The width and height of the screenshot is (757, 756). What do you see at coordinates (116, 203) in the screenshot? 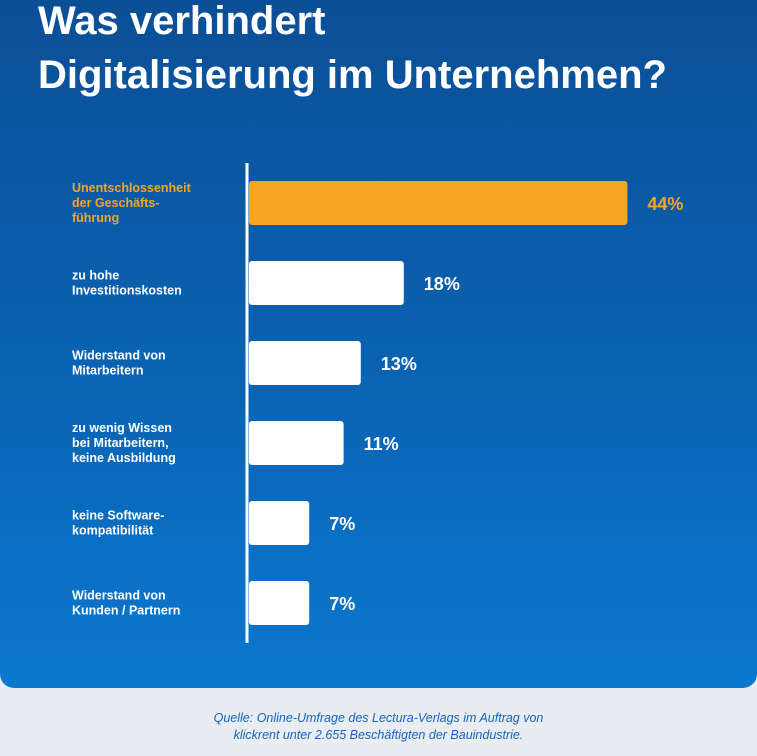
I see `category-label-line: der Geschäfts-` at bounding box center [116, 203].